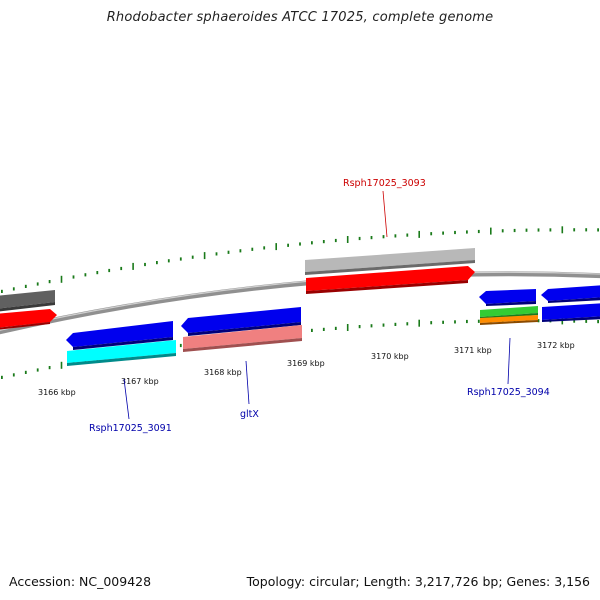 This screenshot has width=600, height=600. Describe the element at coordinates (121, 359) in the screenshot. I see `cyan-feature-3091-shadow` at that location.